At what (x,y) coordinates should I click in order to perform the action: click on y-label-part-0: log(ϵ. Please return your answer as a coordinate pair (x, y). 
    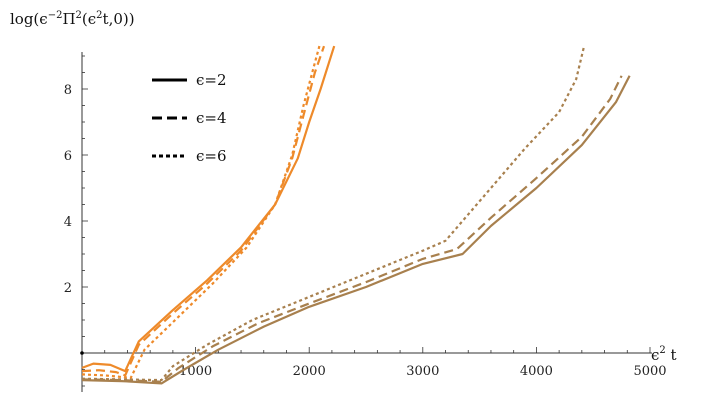
    Looking at the image, I should click on (29, 19).